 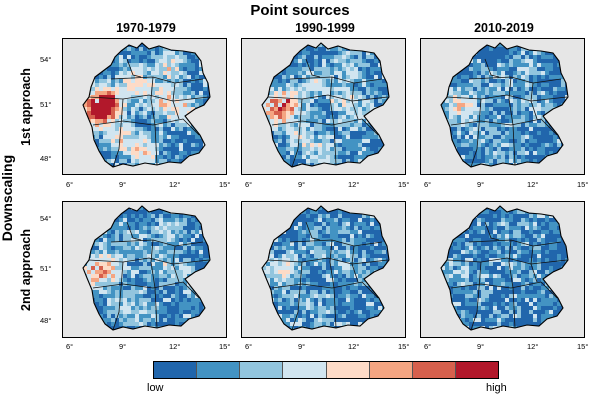 I want to click on x-tick-12-r1c2: 12°, so click(x=354, y=184).